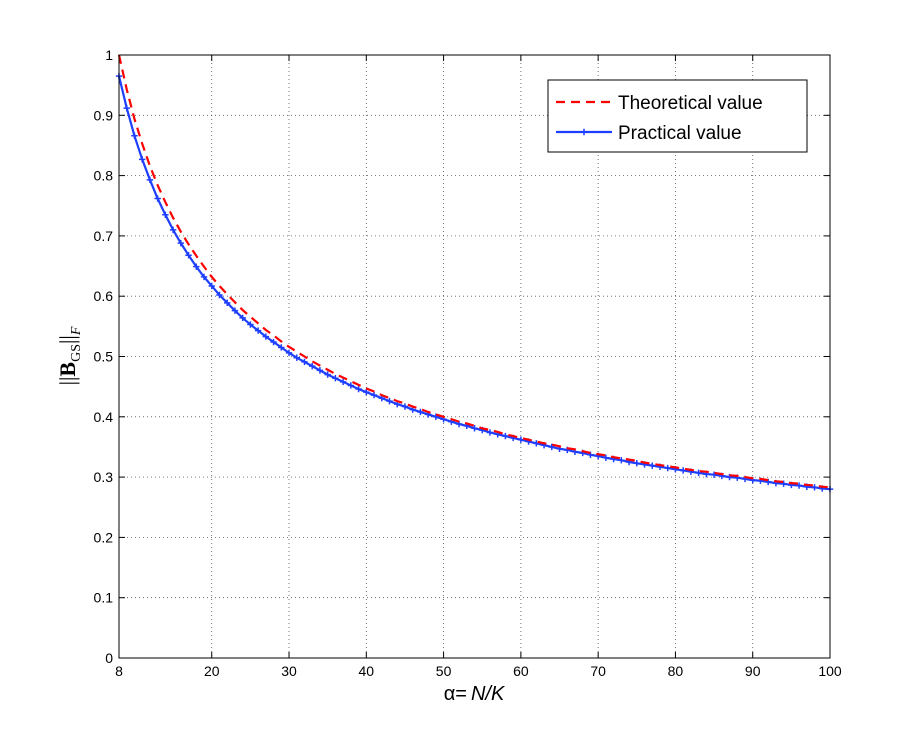  I want to click on x-tick-label-1: 20, so click(212, 671).